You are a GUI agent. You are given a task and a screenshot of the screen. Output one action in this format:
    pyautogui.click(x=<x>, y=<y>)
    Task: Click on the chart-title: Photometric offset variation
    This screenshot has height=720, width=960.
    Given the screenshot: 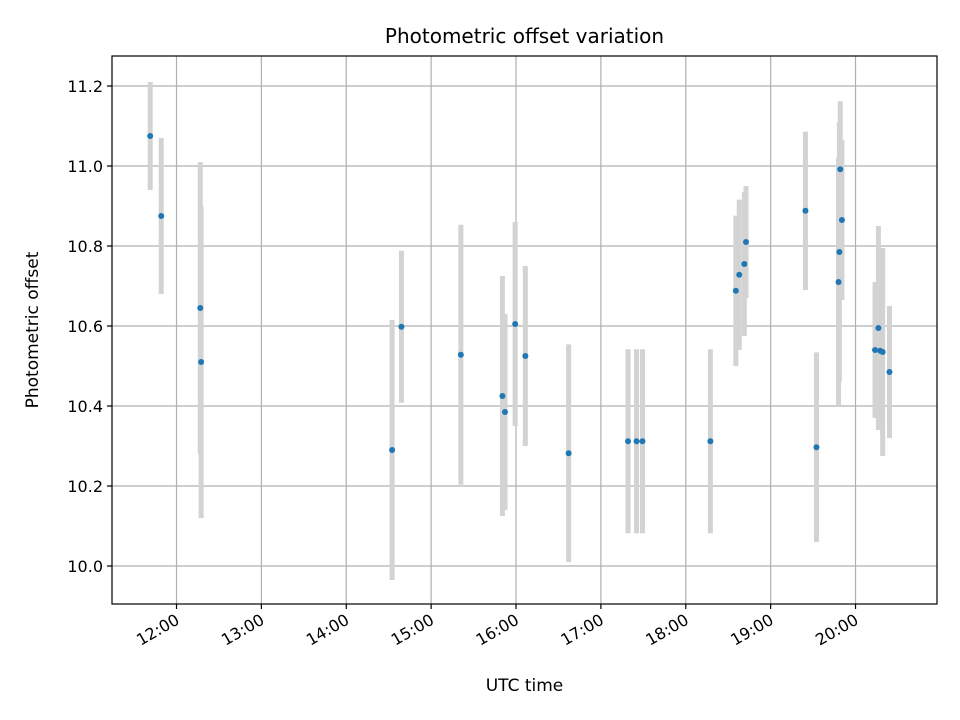 What is the action you would take?
    pyautogui.click(x=524, y=36)
    